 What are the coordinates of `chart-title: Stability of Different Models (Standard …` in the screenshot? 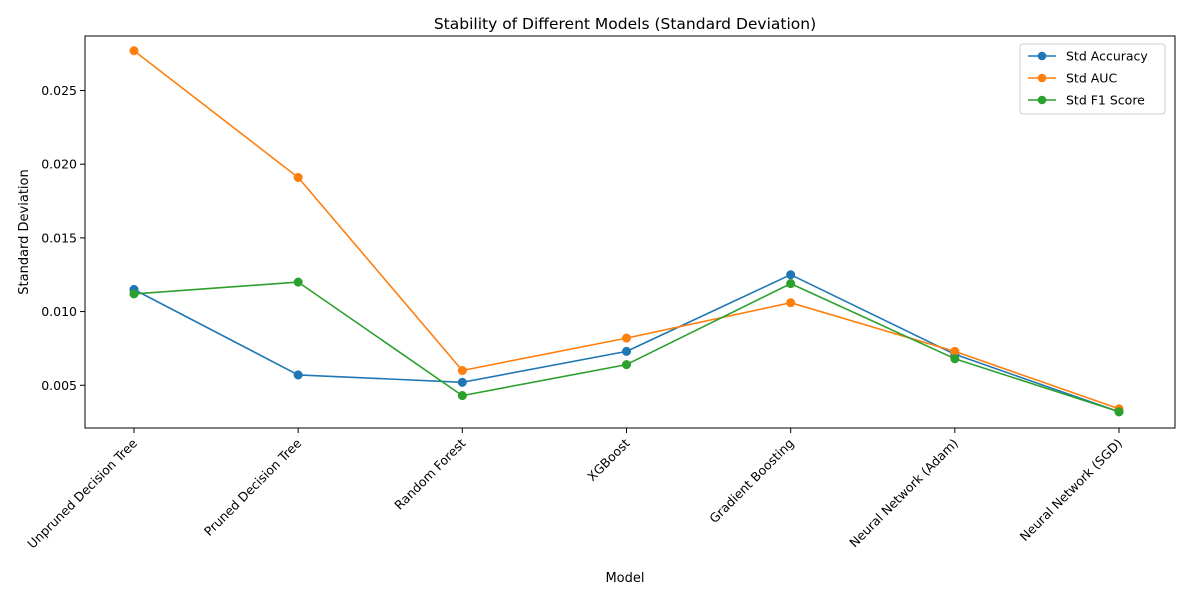 It's located at (625, 24).